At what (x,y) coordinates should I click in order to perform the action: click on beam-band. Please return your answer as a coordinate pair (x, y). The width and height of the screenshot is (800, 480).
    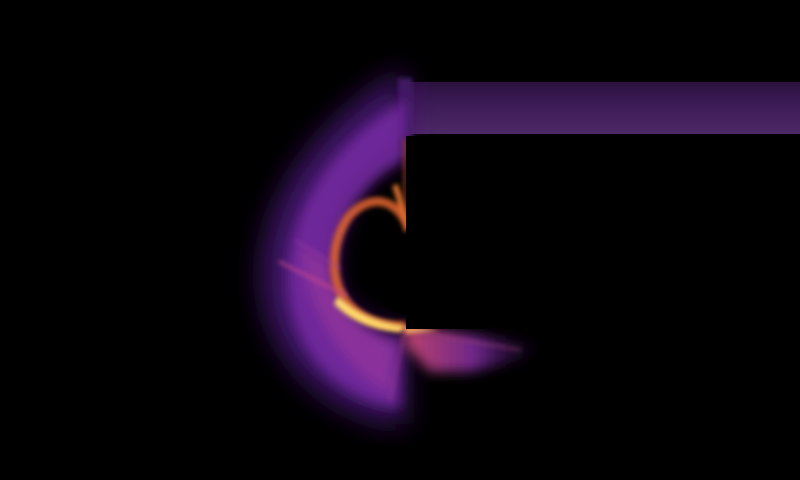
    Looking at the image, I should click on (602, 108).